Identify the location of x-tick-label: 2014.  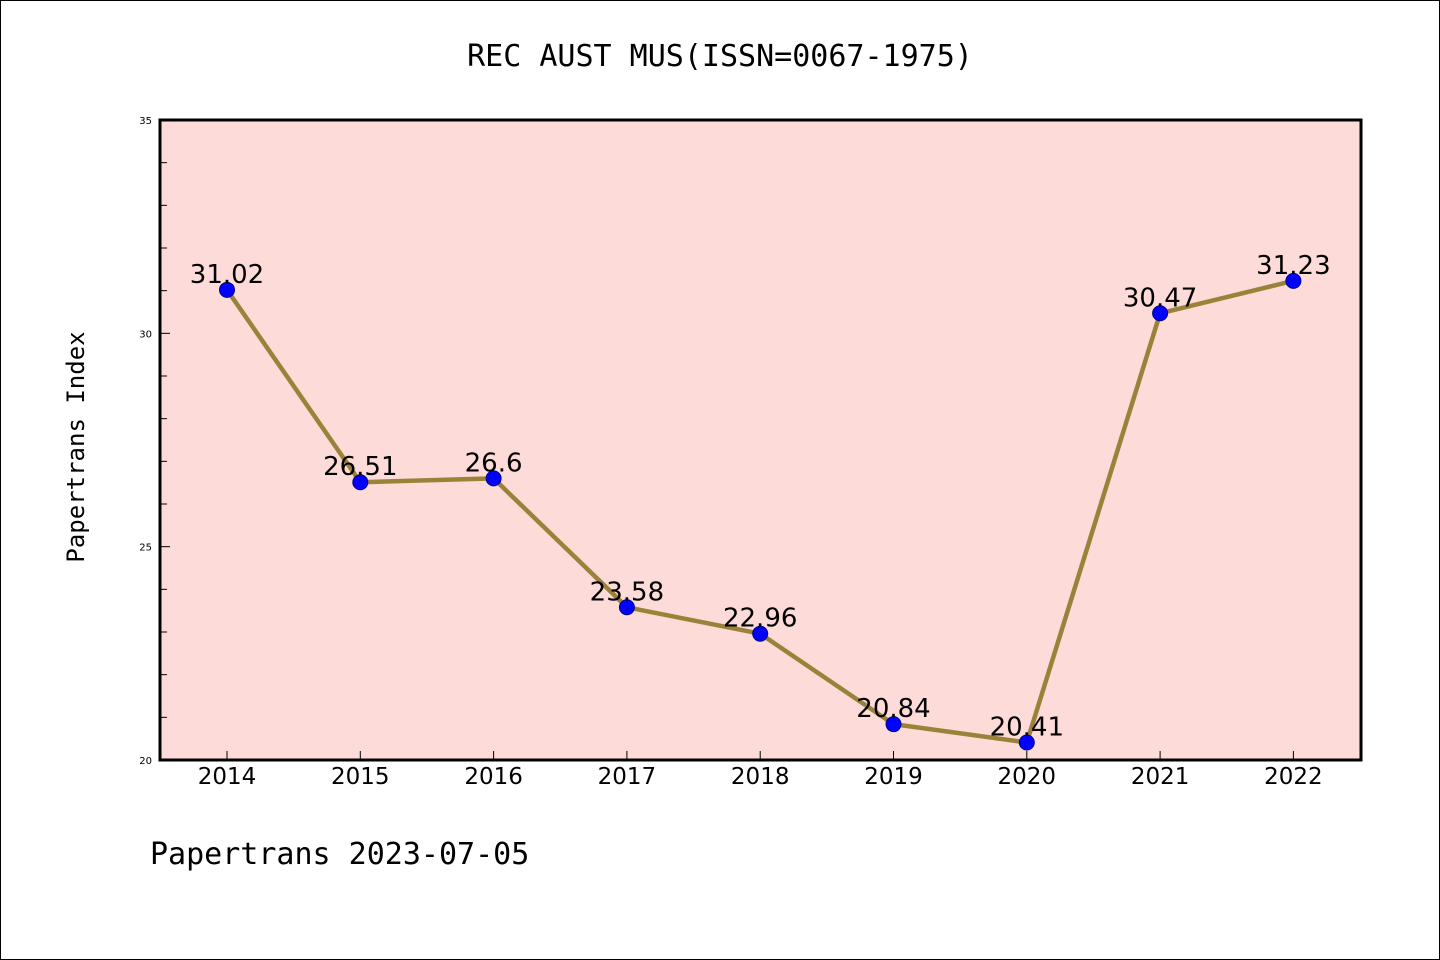
(227, 777).